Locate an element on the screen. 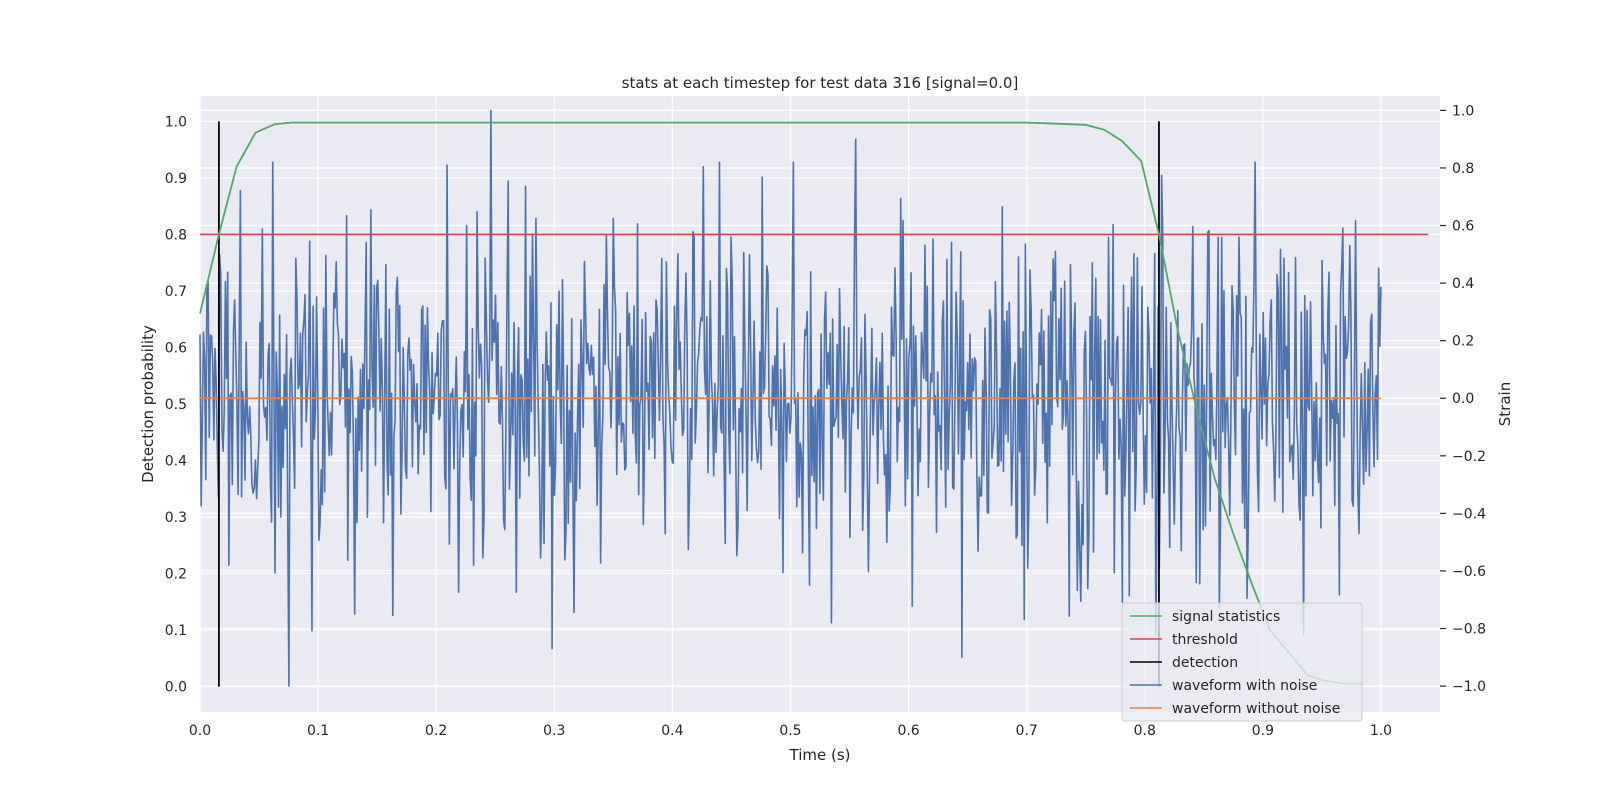  legend-item: detection is located at coordinates (1184, 663).